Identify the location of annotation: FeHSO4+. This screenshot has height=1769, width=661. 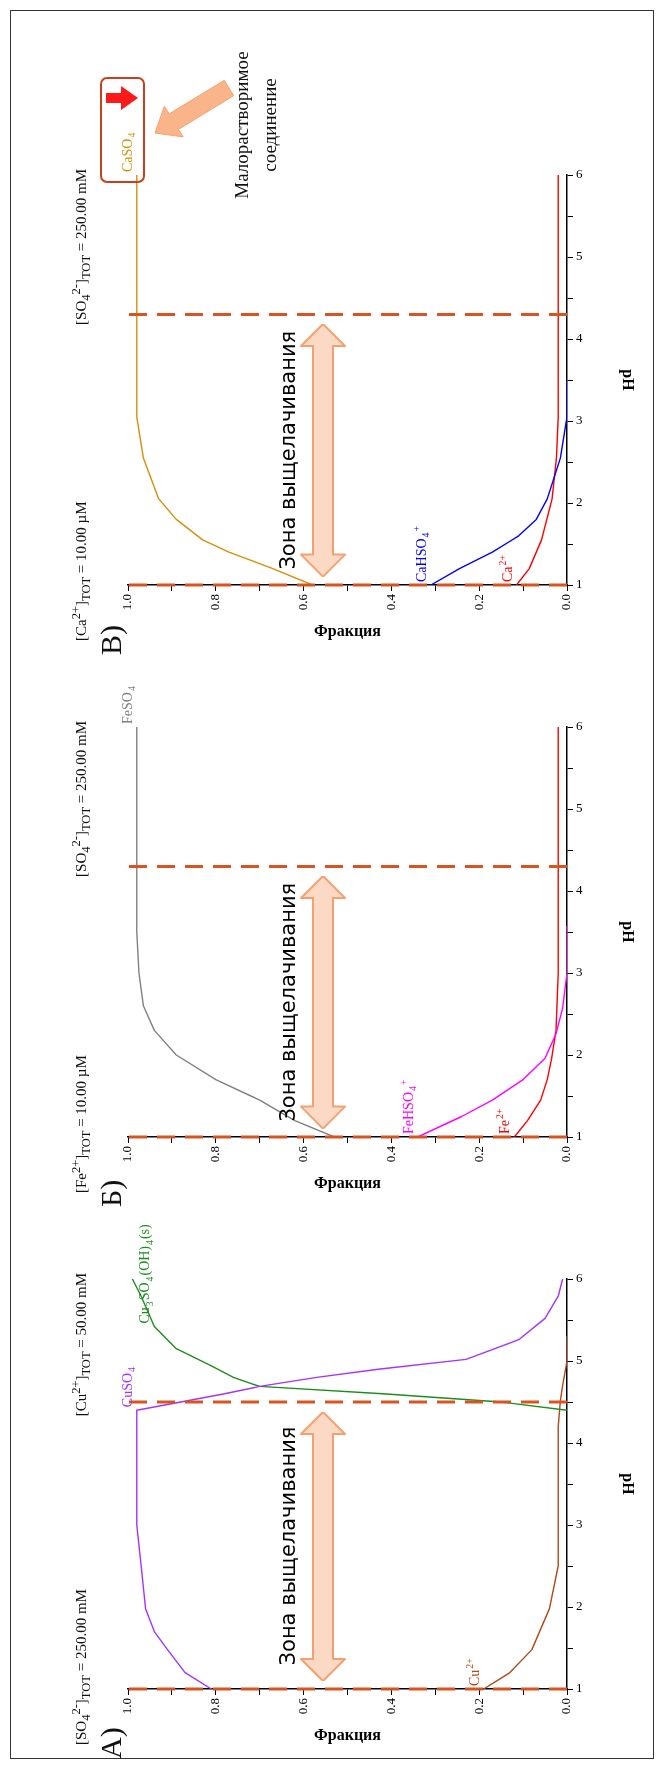
(408, 1106).